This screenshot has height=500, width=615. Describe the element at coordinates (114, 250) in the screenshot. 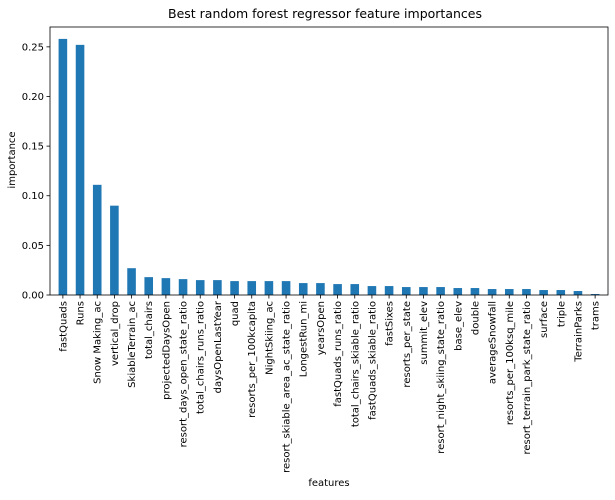

I see `bar-vertical-drop` at that location.